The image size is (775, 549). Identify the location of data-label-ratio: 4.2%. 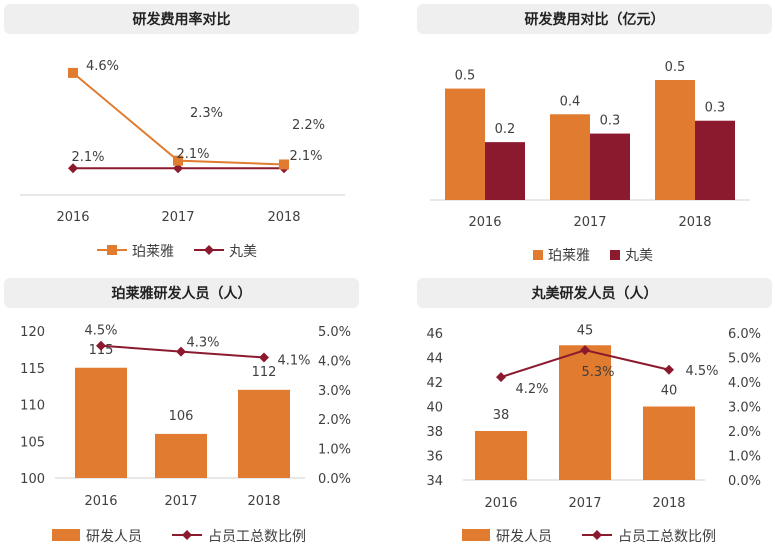
(531, 389).